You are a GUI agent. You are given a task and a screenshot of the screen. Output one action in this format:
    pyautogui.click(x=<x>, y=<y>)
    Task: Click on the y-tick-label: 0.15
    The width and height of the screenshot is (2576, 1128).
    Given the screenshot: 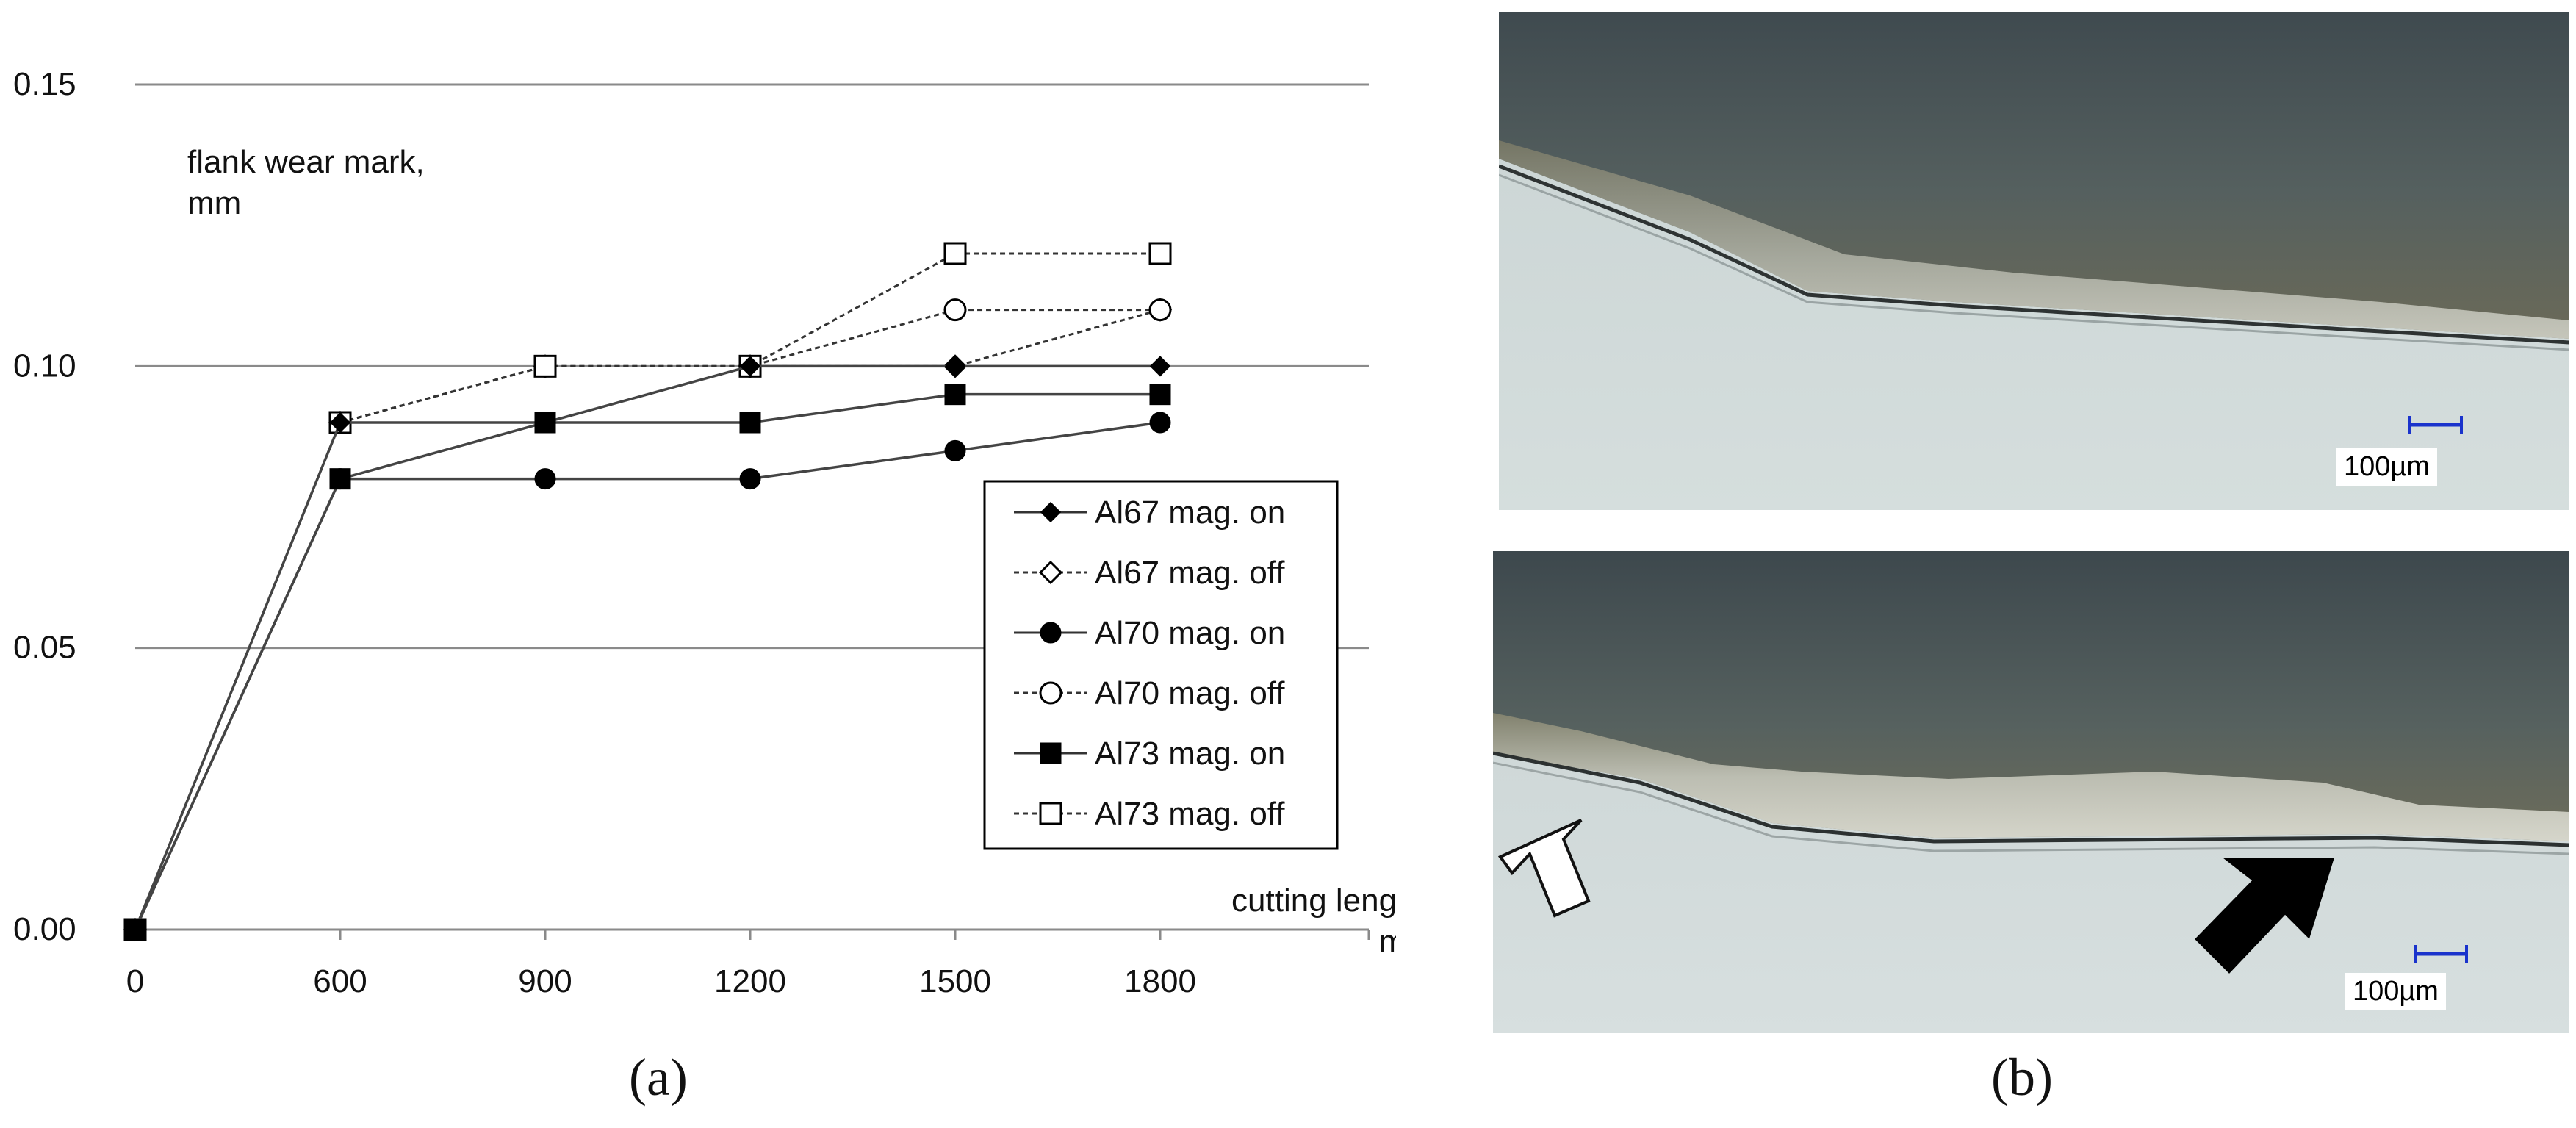 What is the action you would take?
    pyautogui.click(x=44, y=84)
    